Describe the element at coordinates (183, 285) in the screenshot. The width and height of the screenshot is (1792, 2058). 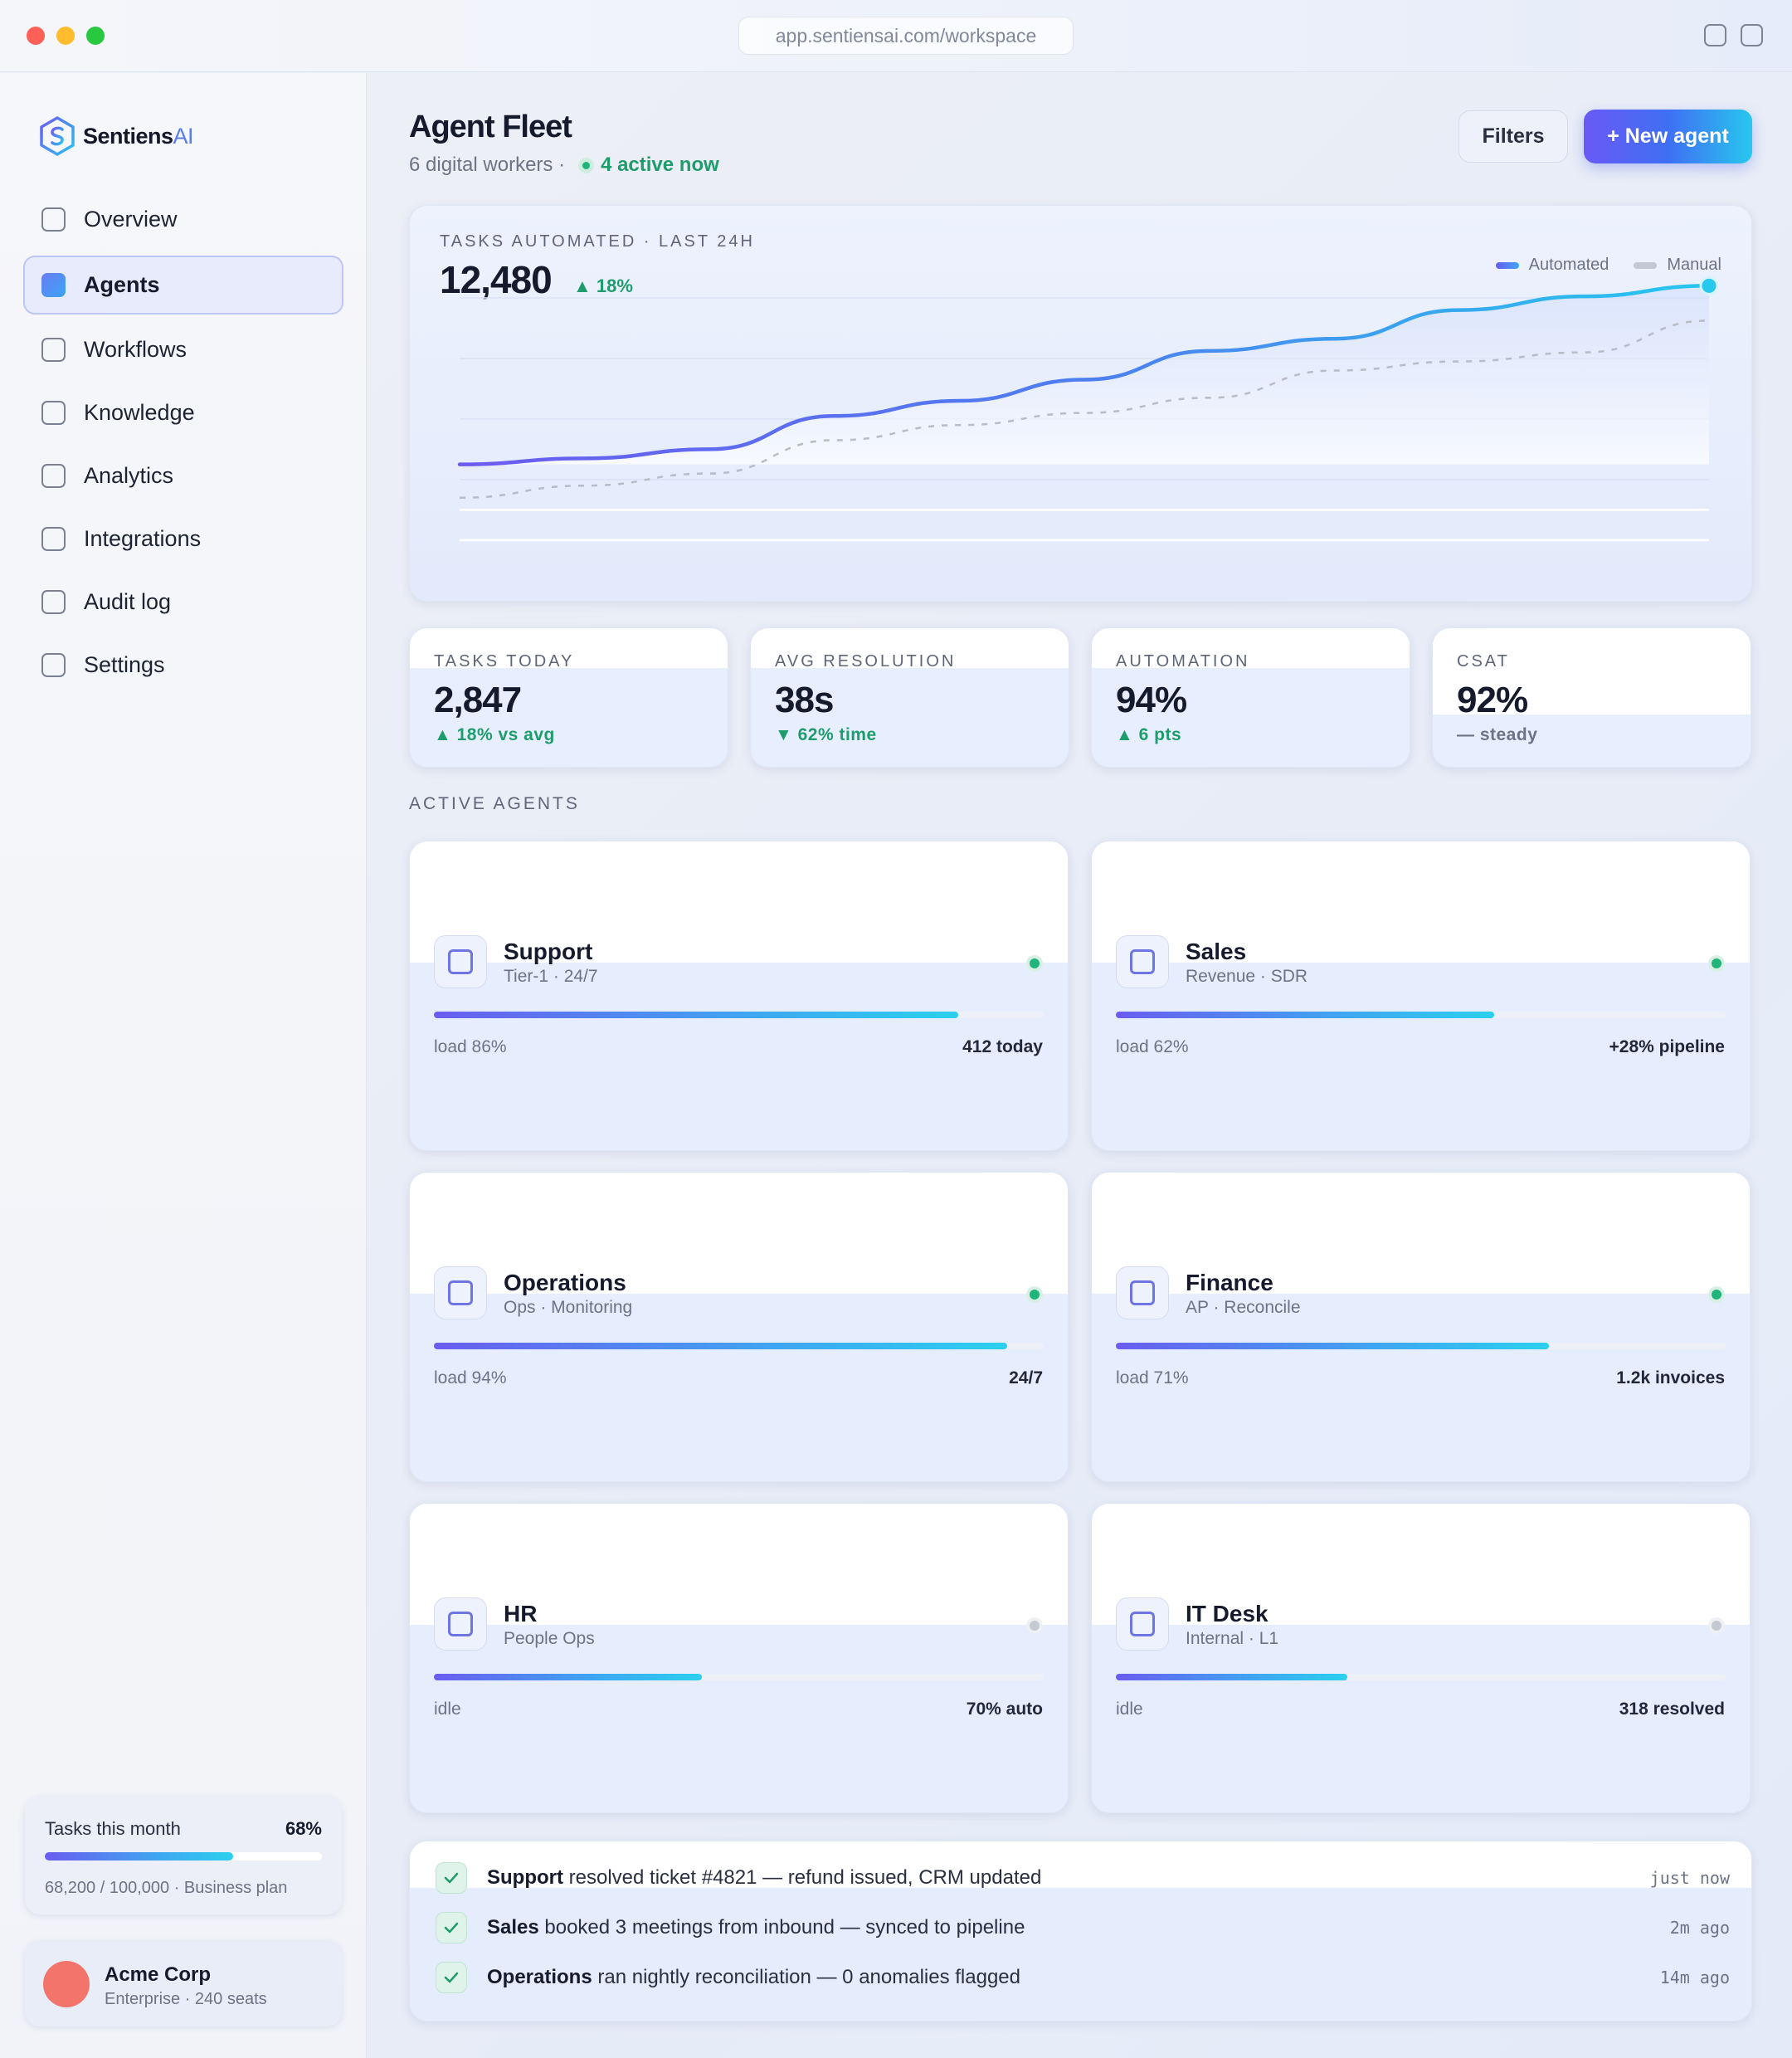
I see `sidebar-item-agents: Agents` at that location.